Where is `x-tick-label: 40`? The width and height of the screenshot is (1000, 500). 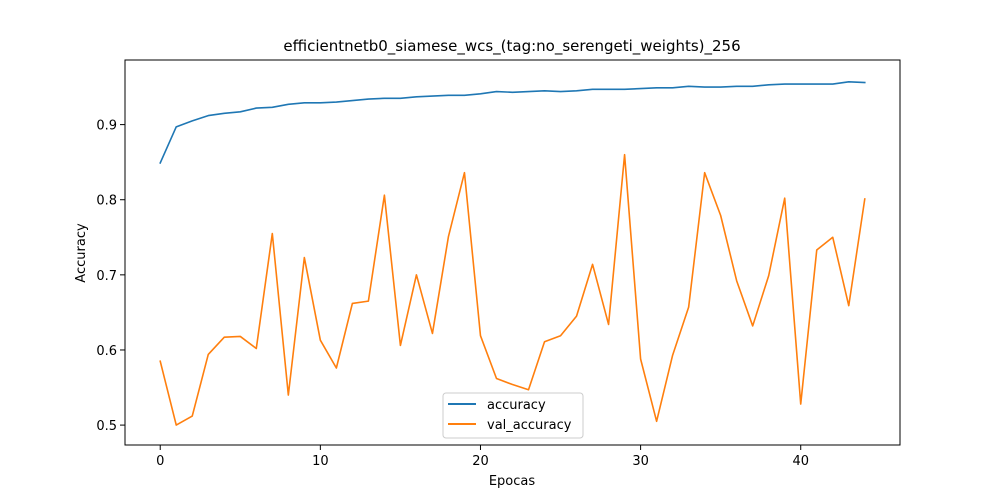
x-tick-label: 40 is located at coordinates (800, 461).